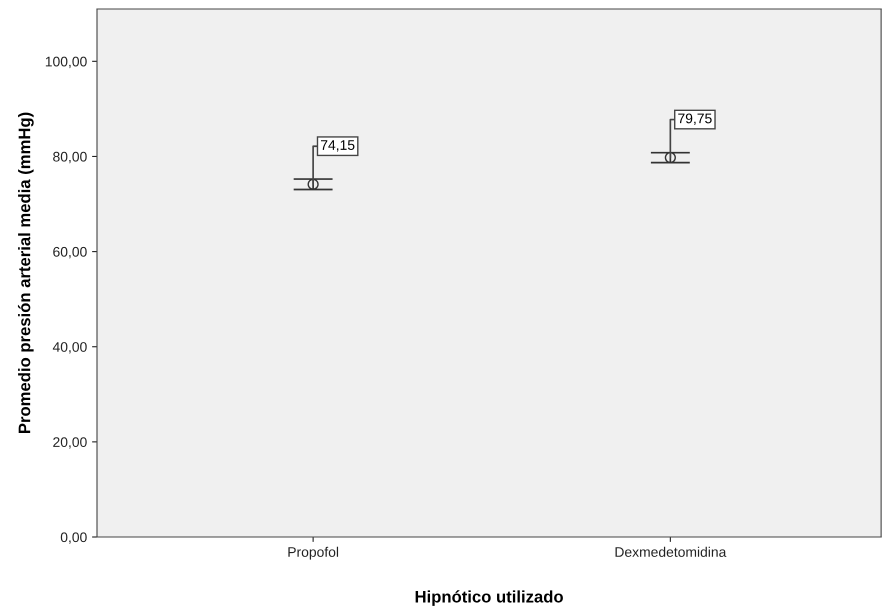 The width and height of the screenshot is (882, 607). I want to click on x-axis-title: Hipnótico utilizado, so click(489, 598).